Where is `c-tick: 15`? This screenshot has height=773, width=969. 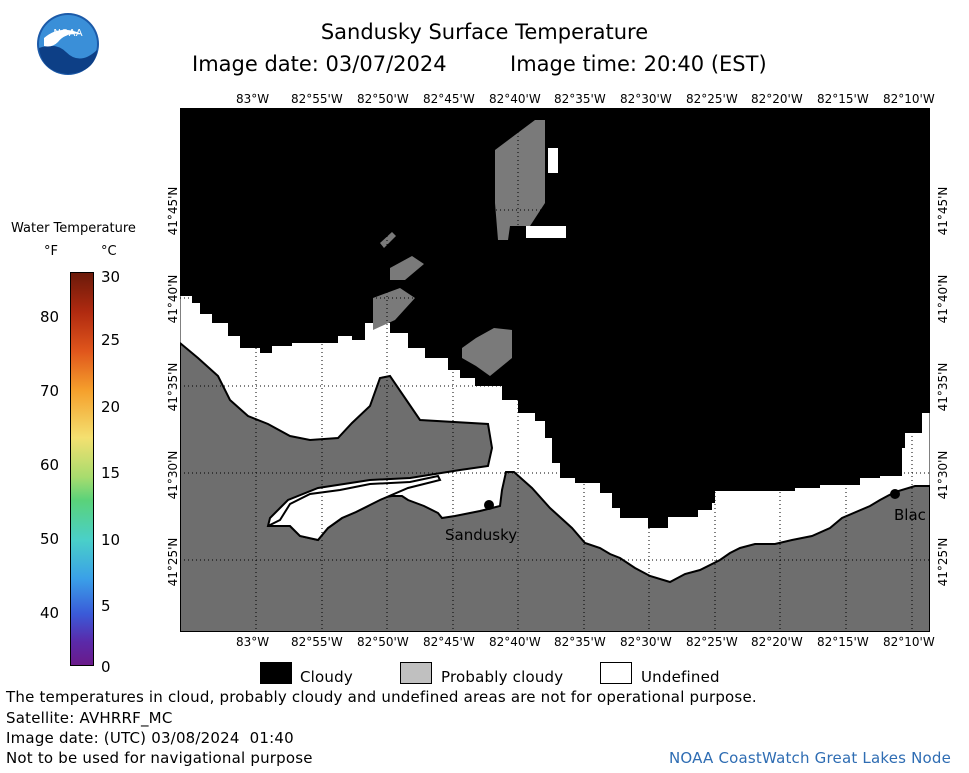 c-tick: 15 is located at coordinates (111, 473).